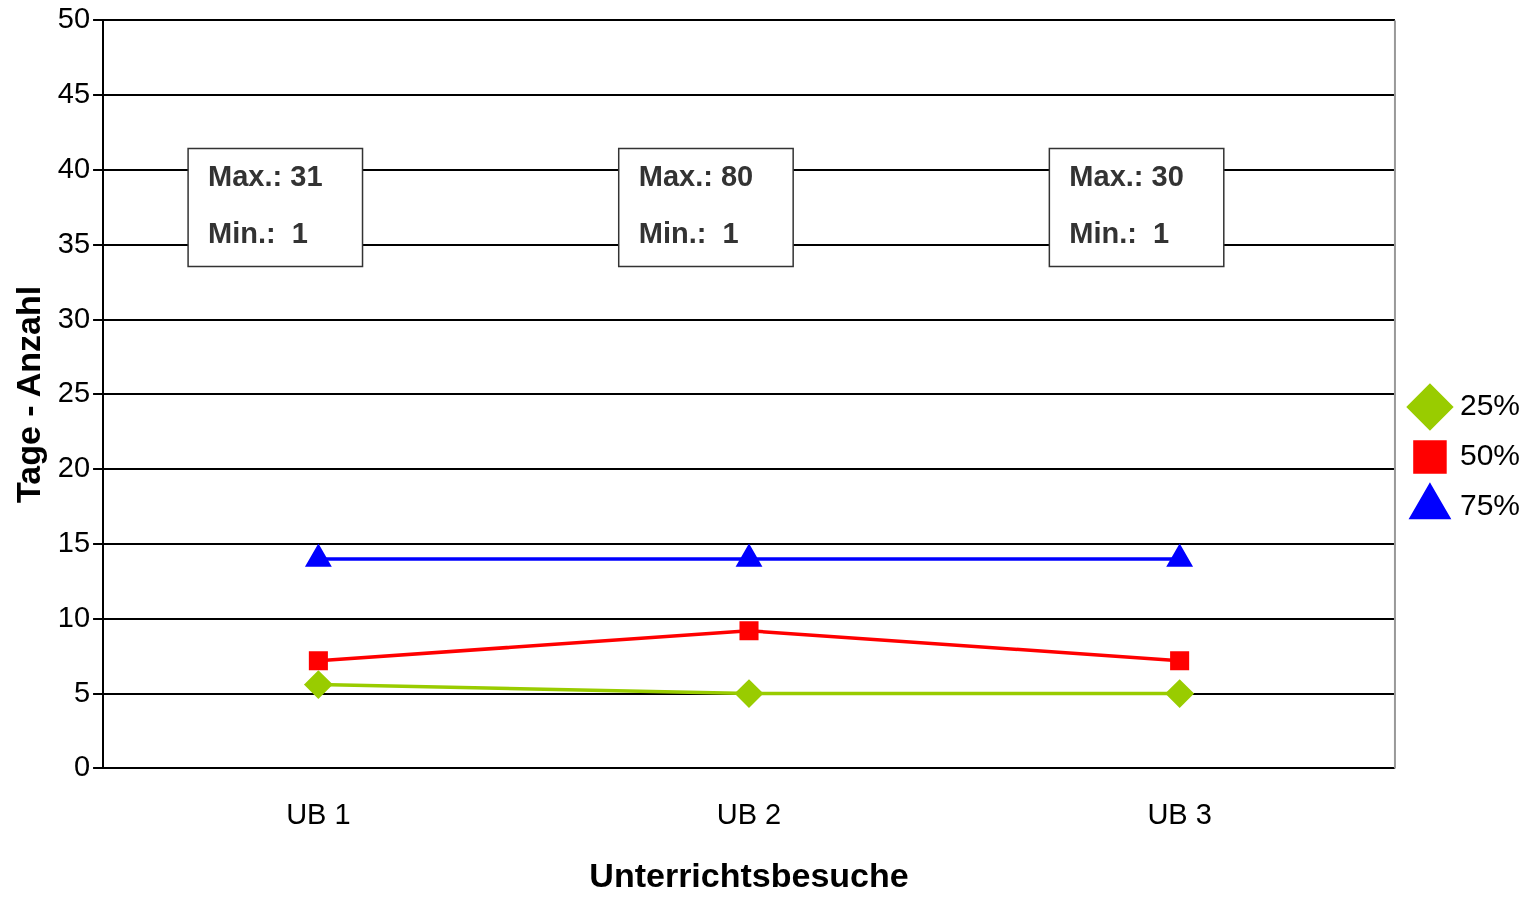 This screenshot has width=1536, height=908. Describe the element at coordinates (82, 766) in the screenshot. I see `y-tick-label: 0` at that location.